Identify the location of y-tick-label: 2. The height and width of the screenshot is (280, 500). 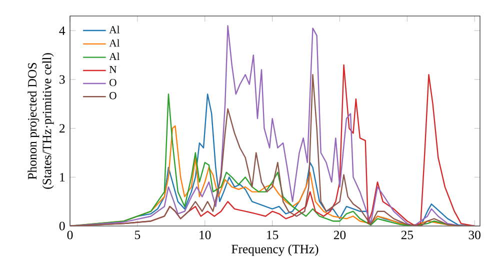
(62, 128).